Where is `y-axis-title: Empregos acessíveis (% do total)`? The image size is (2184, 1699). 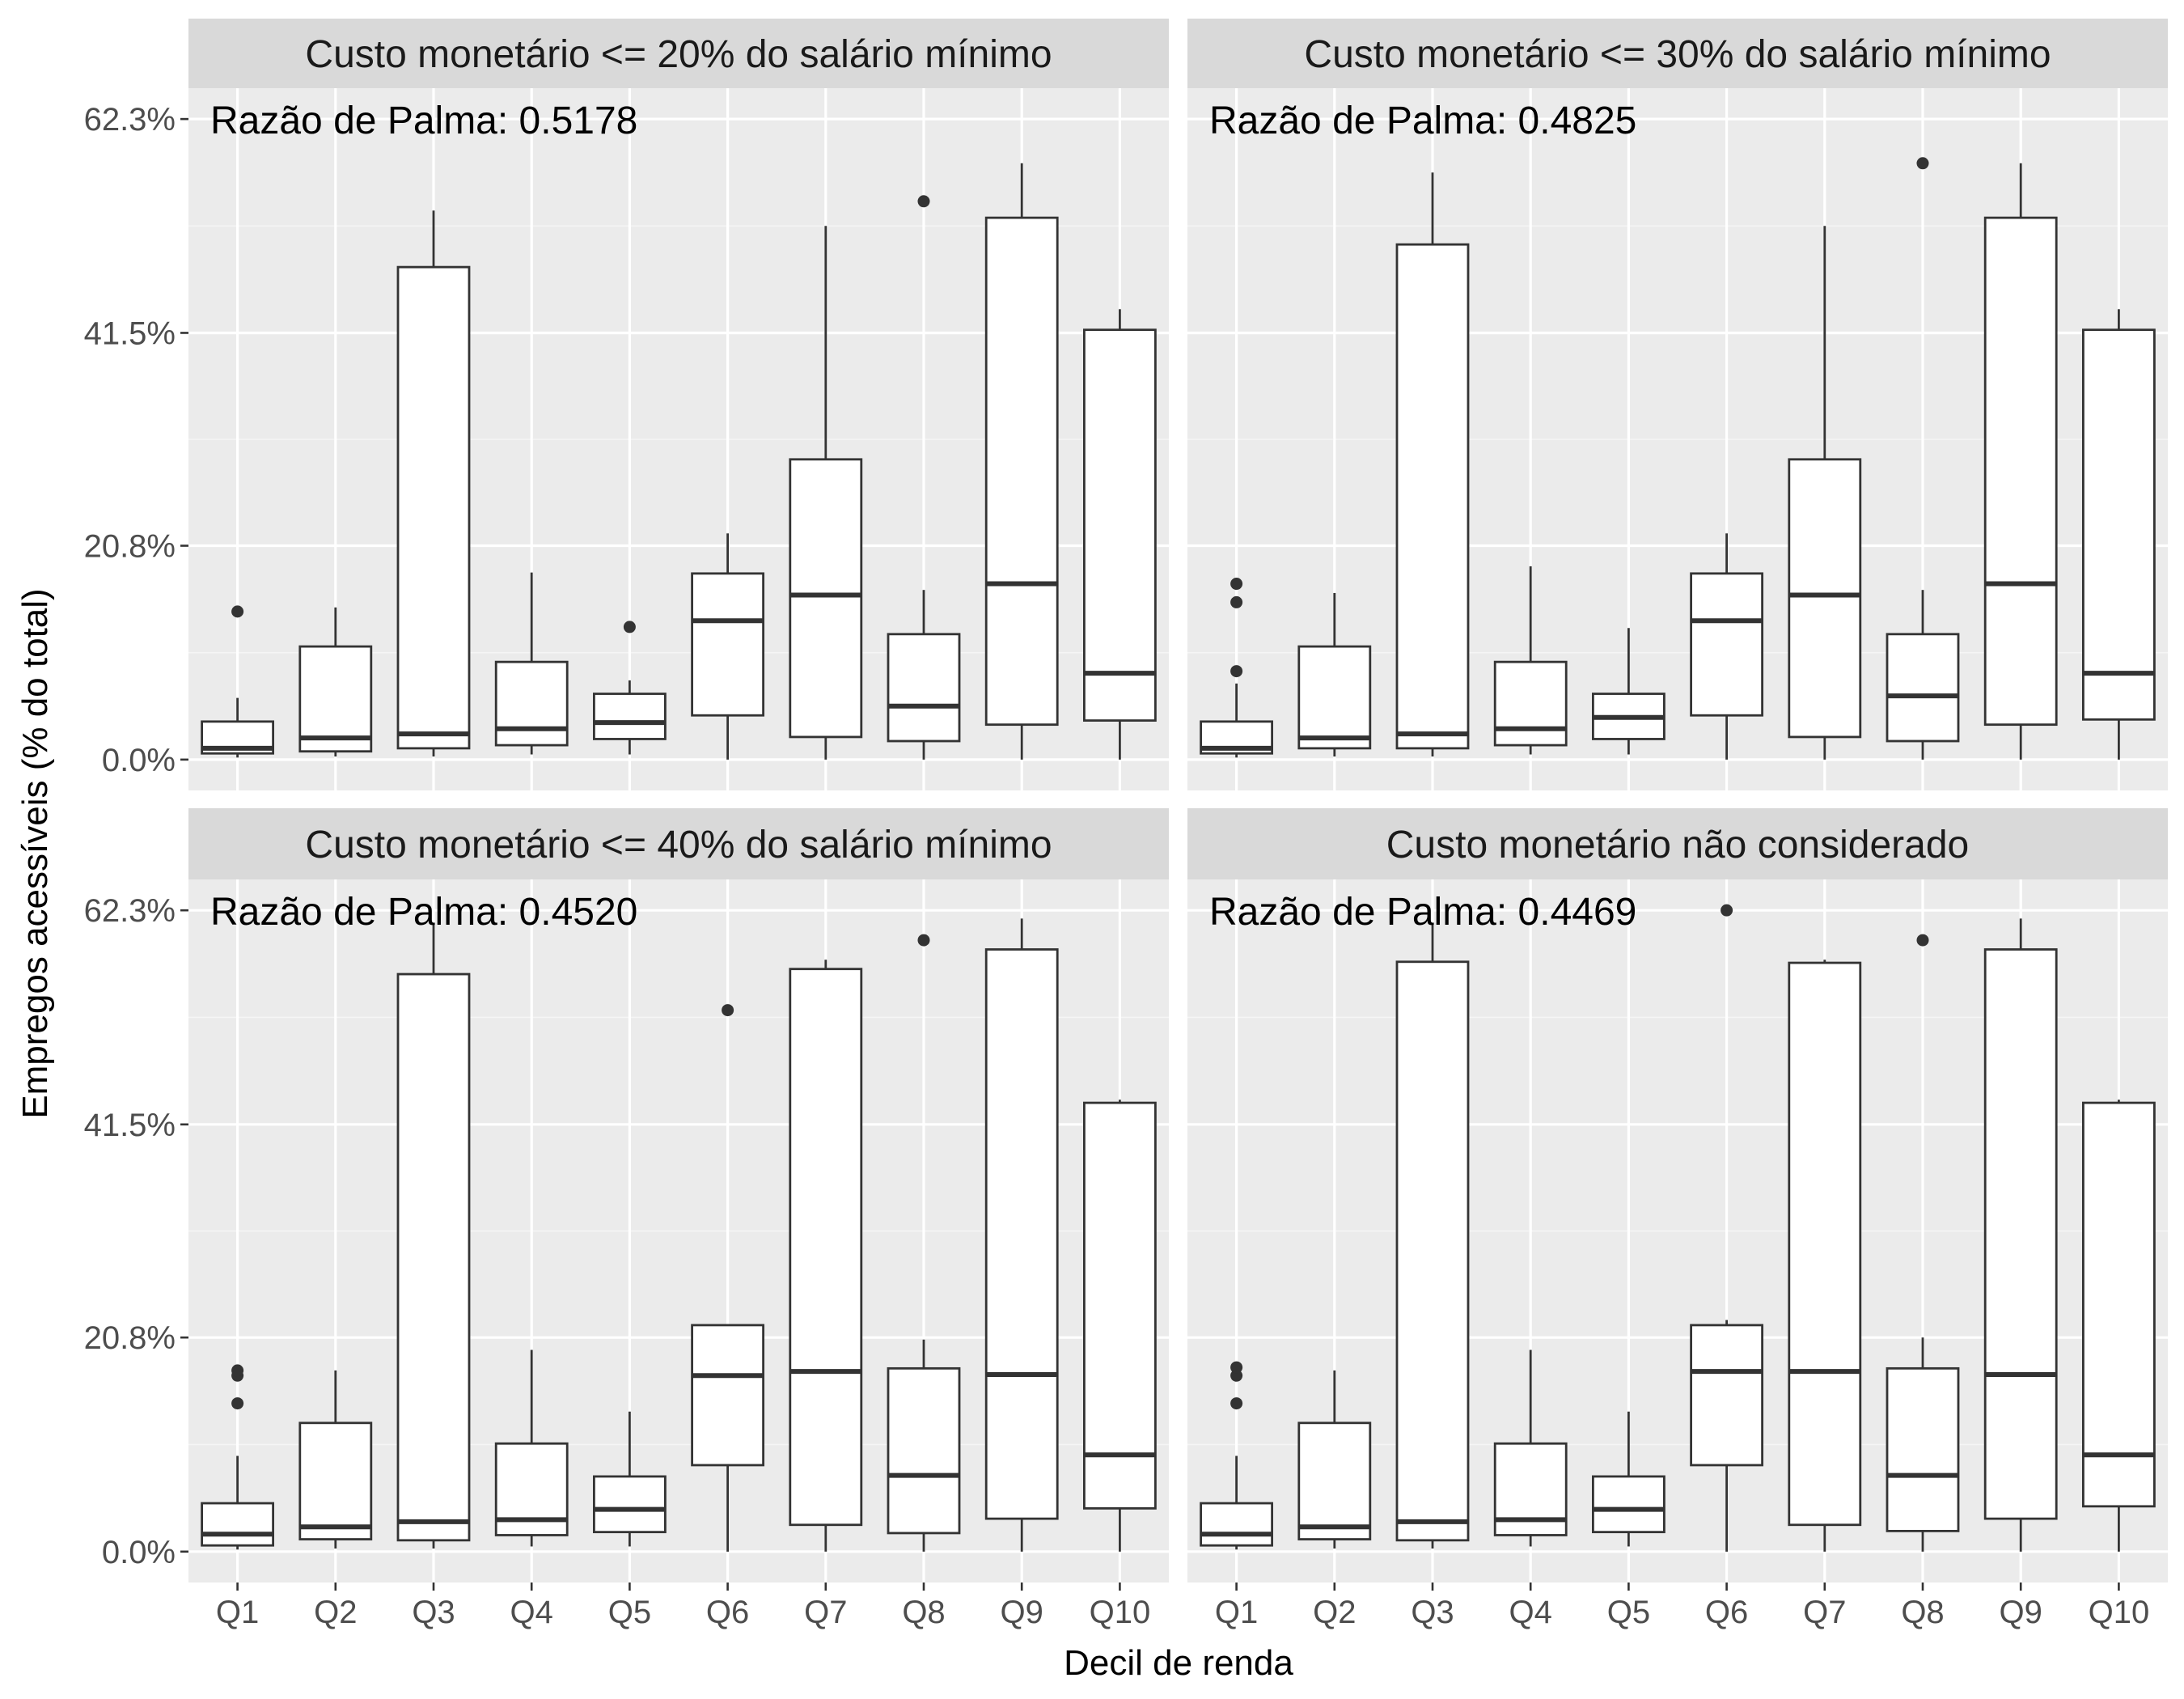 y-axis-title: Empregos acessíveis (% do total) is located at coordinates (35, 853).